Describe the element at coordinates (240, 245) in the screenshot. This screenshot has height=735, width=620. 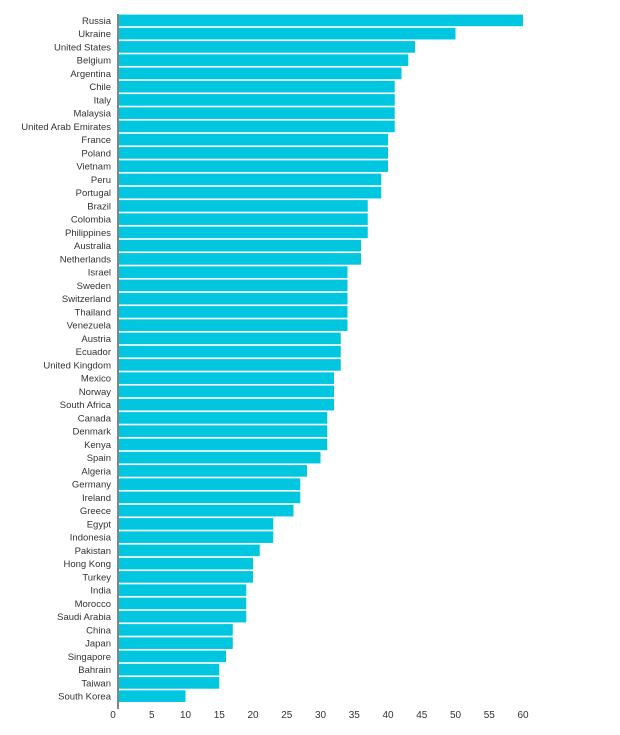
I see `bar-australia` at that location.